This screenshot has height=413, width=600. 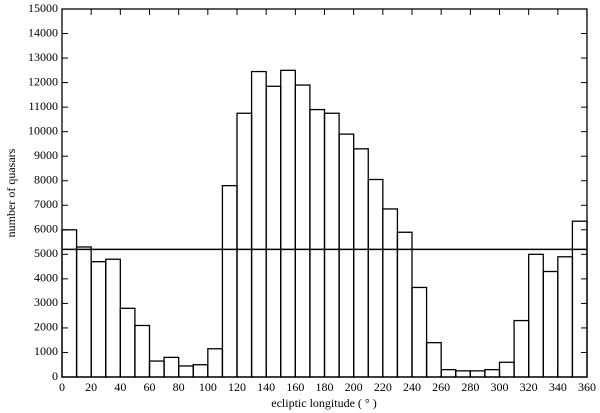 What do you see at coordinates (412, 387) in the screenshot?
I see `x-tick-label: 240` at bounding box center [412, 387].